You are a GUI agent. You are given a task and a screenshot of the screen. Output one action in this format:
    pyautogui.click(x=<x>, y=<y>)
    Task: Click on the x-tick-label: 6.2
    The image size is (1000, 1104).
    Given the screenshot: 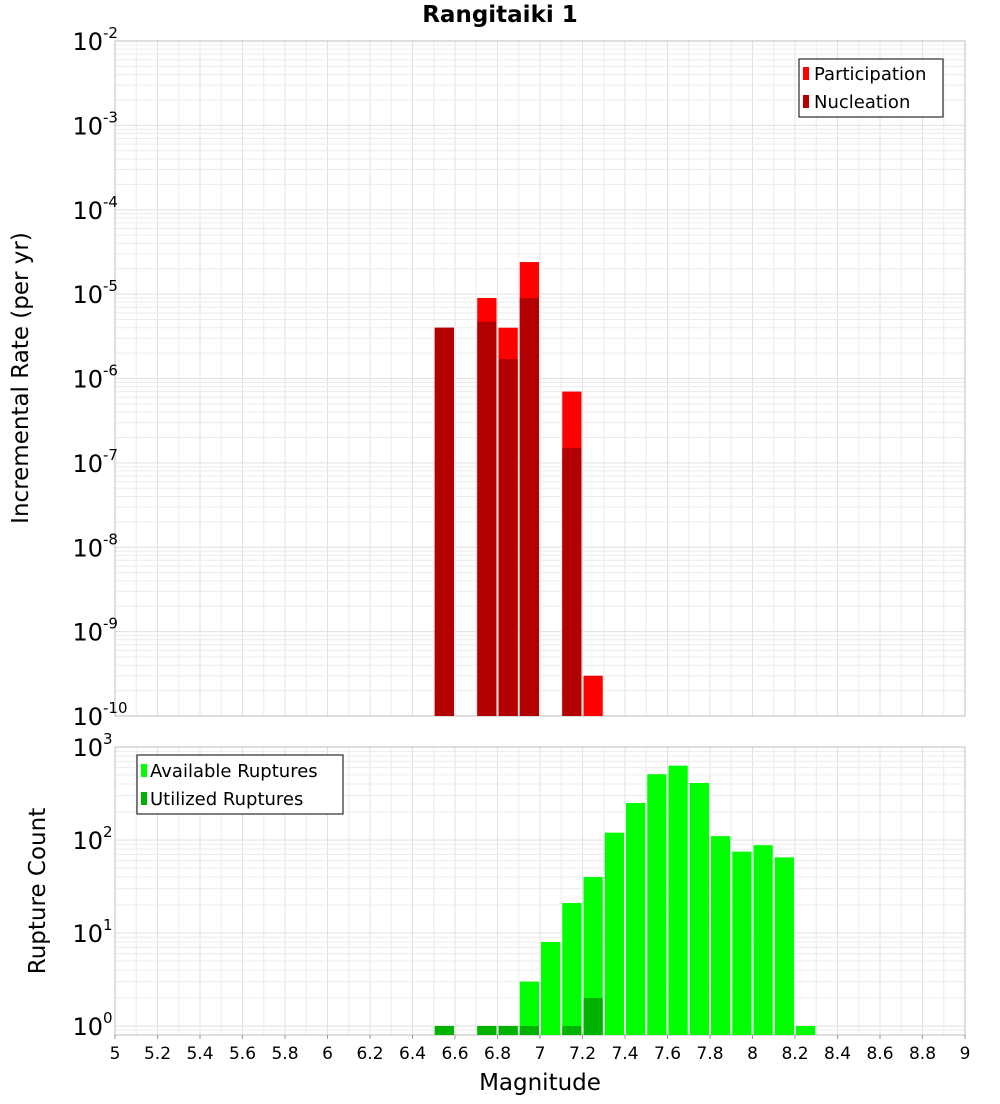 What is the action you would take?
    pyautogui.click(x=369, y=1054)
    